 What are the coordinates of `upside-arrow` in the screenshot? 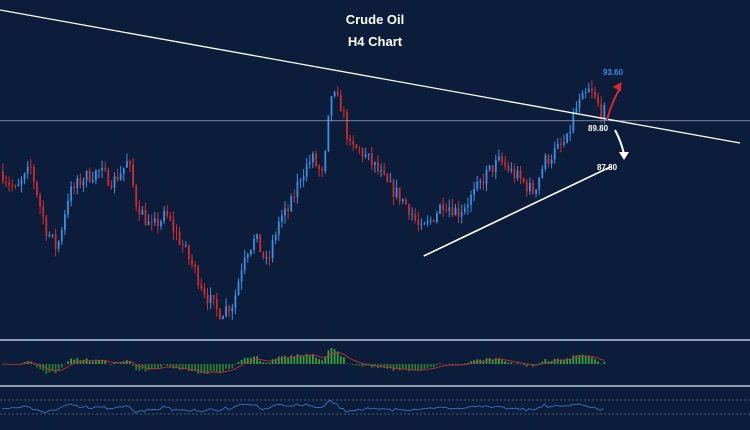 It's located at (613, 104).